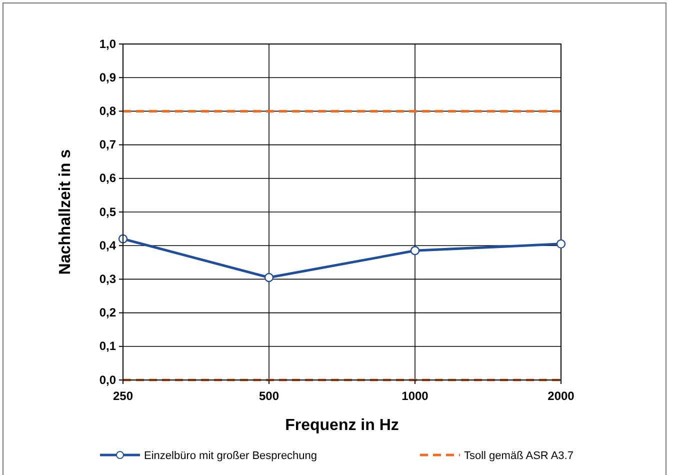 The height and width of the screenshot is (475, 678). What do you see at coordinates (561, 396) in the screenshot?
I see `x-tick-label: 2000` at bounding box center [561, 396].